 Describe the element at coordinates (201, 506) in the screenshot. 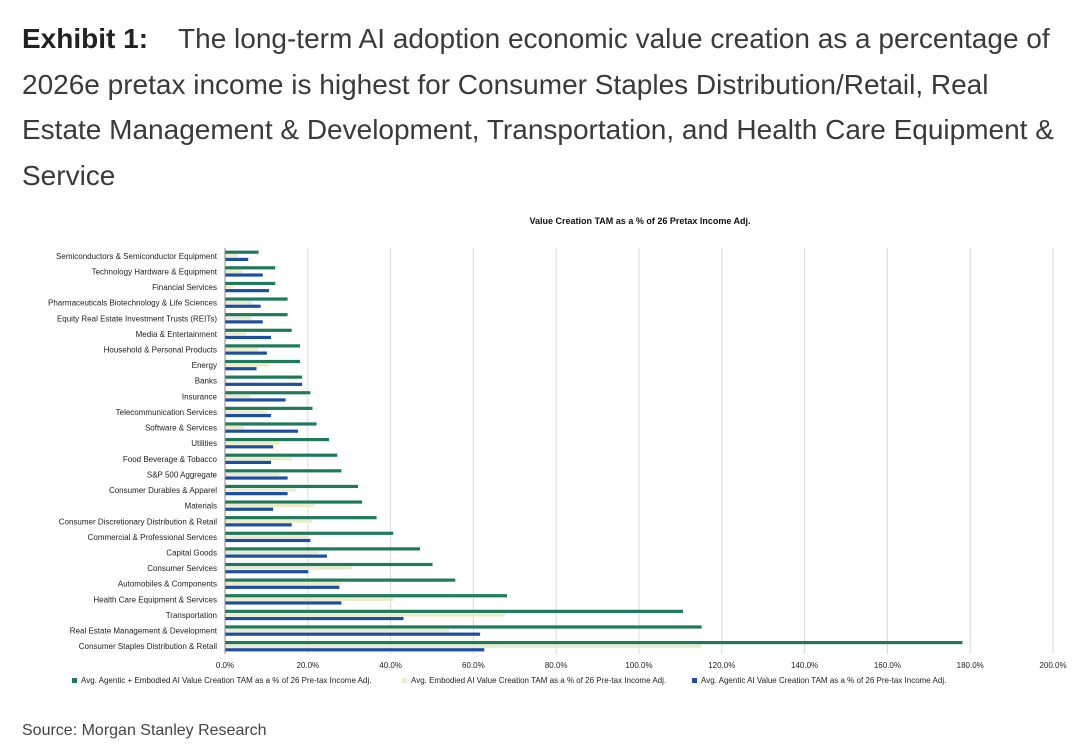

I see `category-label: Materials` at that location.